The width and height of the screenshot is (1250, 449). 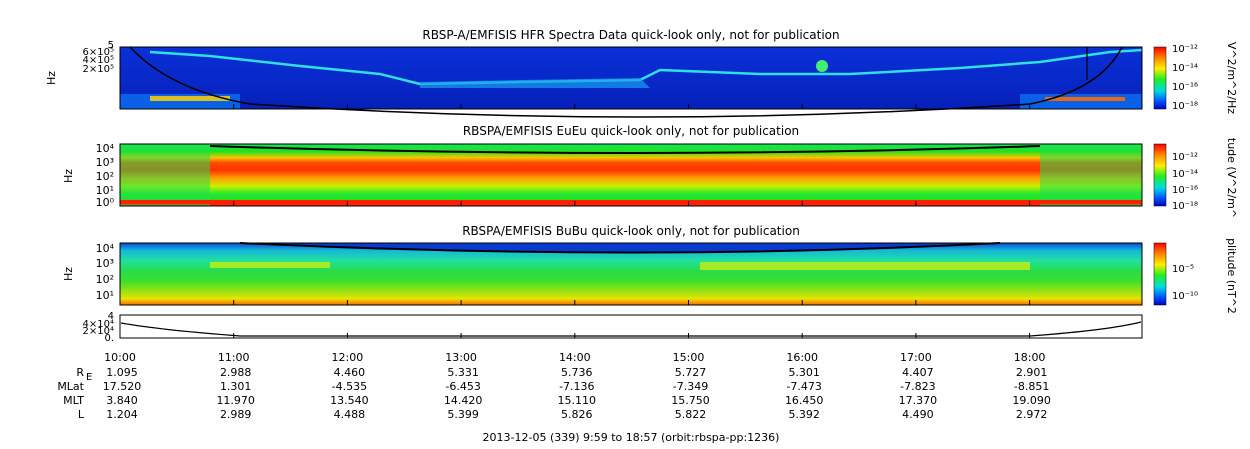 I want to click on ephemeris-value: 5.392, so click(x=804, y=414).